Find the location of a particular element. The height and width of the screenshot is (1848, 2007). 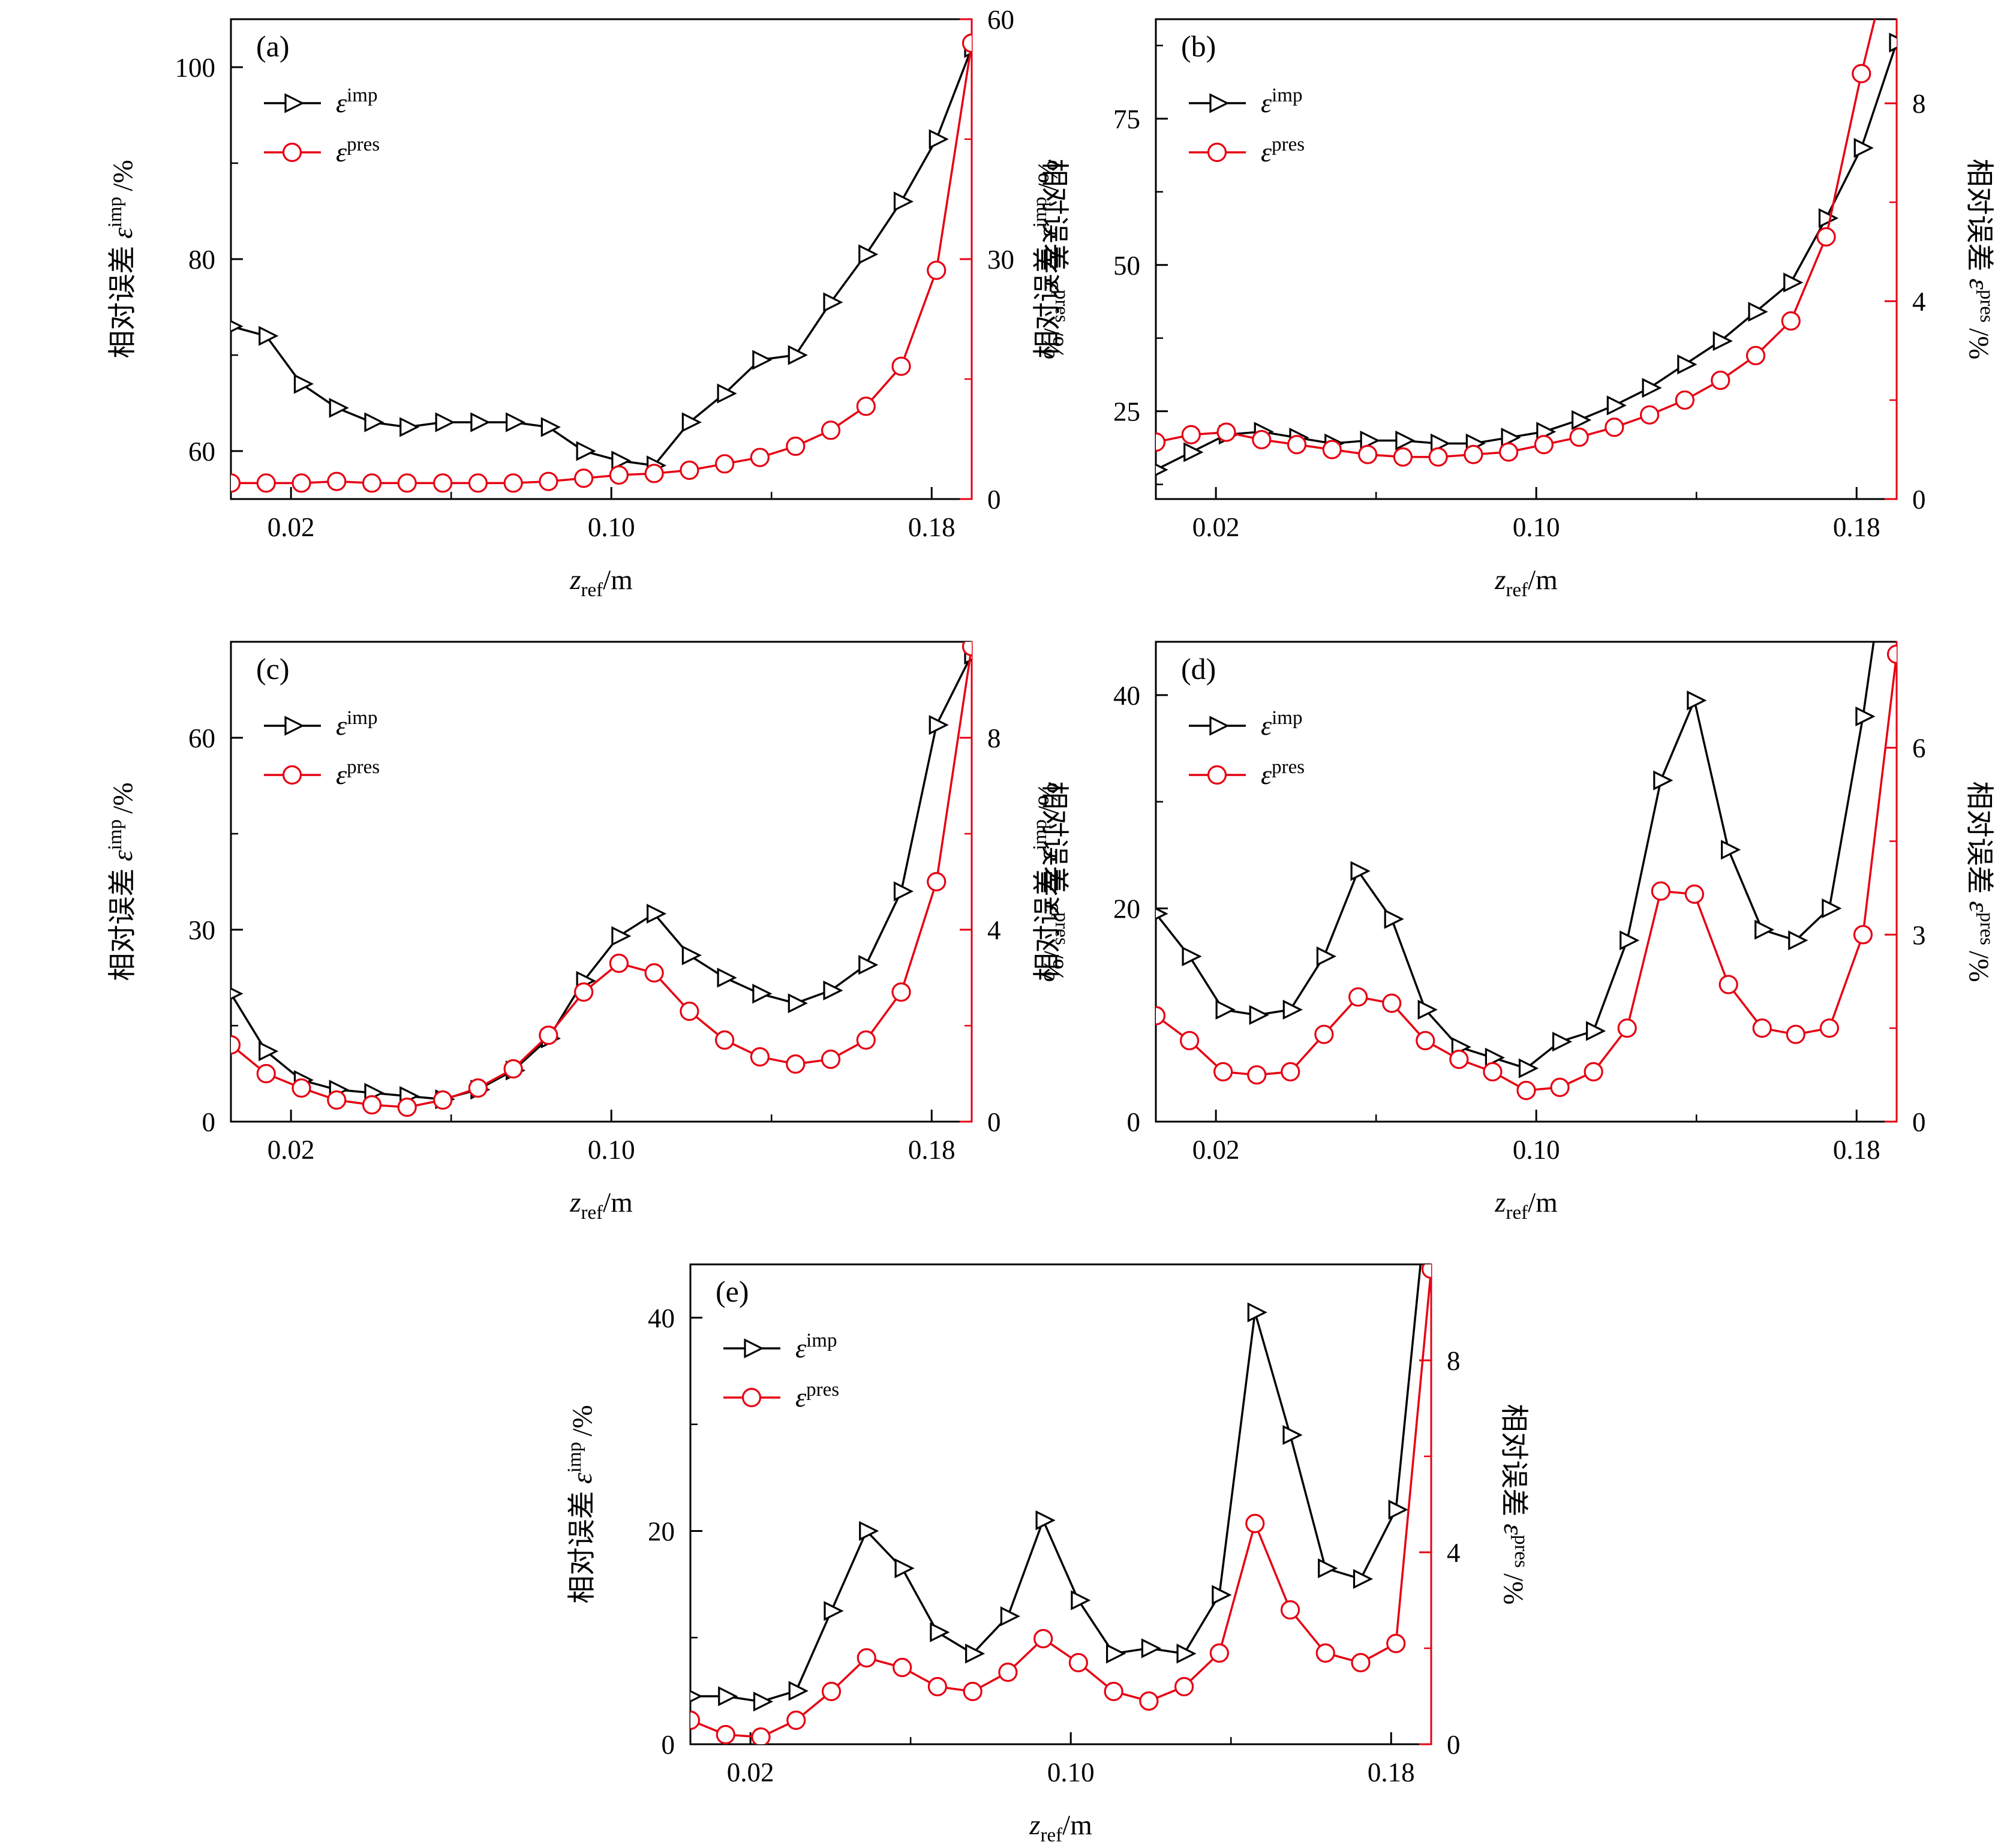

y-left-tick-label: 100 is located at coordinates (196, 68).